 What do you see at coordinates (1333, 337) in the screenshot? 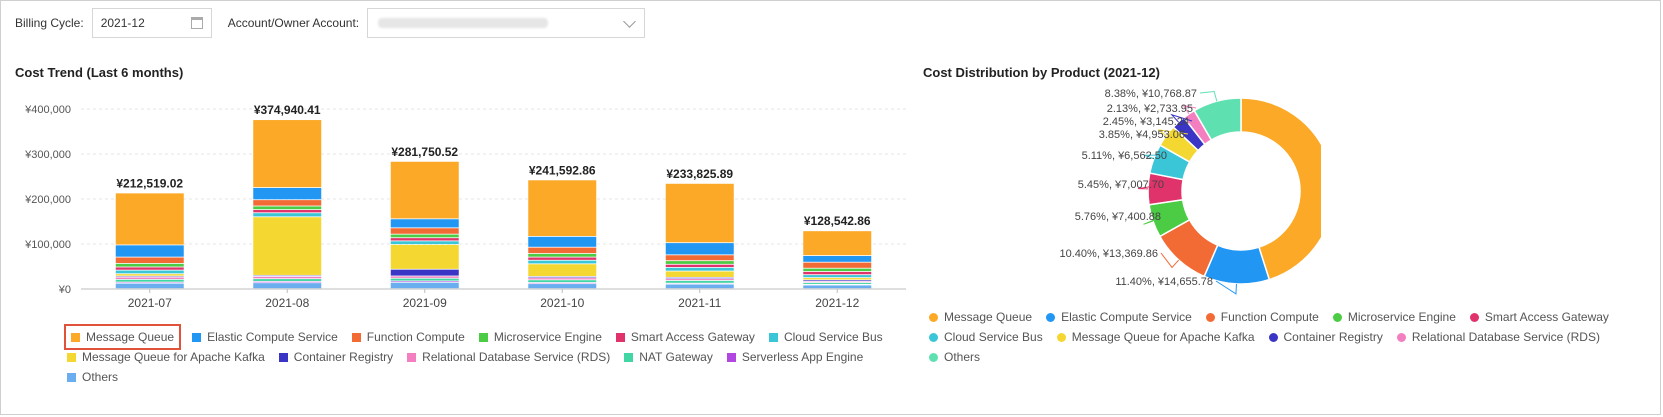
I see `legend-label: Container Registry` at bounding box center [1333, 337].